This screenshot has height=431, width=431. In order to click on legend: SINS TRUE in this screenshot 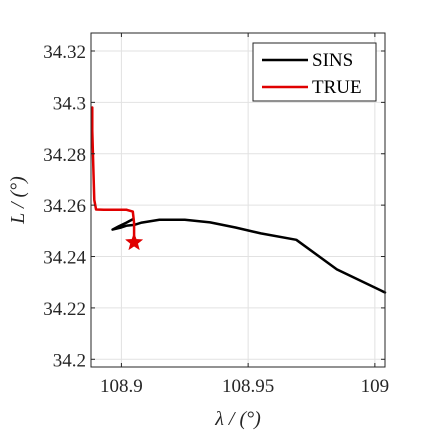, I will do `click(314, 72)`.